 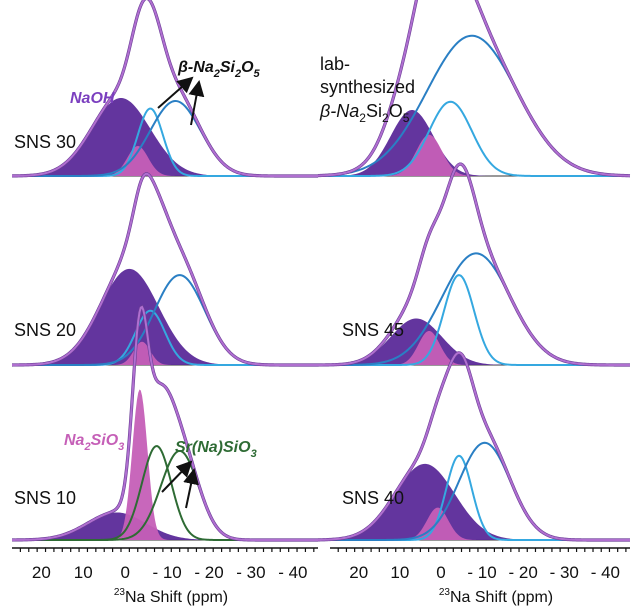 I want to click on panel-sns30, so click(x=164, y=89).